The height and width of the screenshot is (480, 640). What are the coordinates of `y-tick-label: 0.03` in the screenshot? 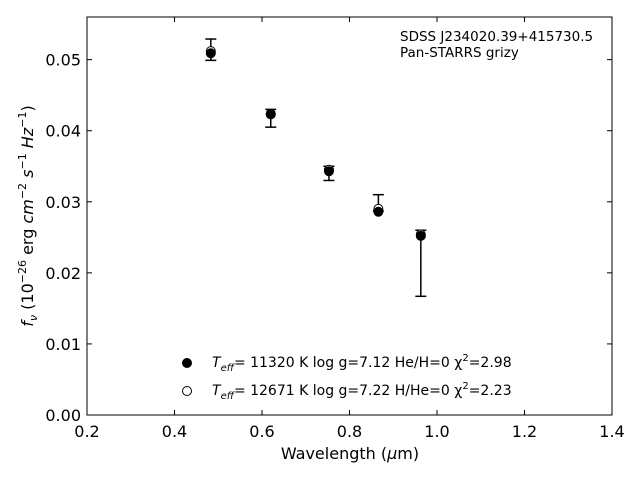 It's located at (63, 202).